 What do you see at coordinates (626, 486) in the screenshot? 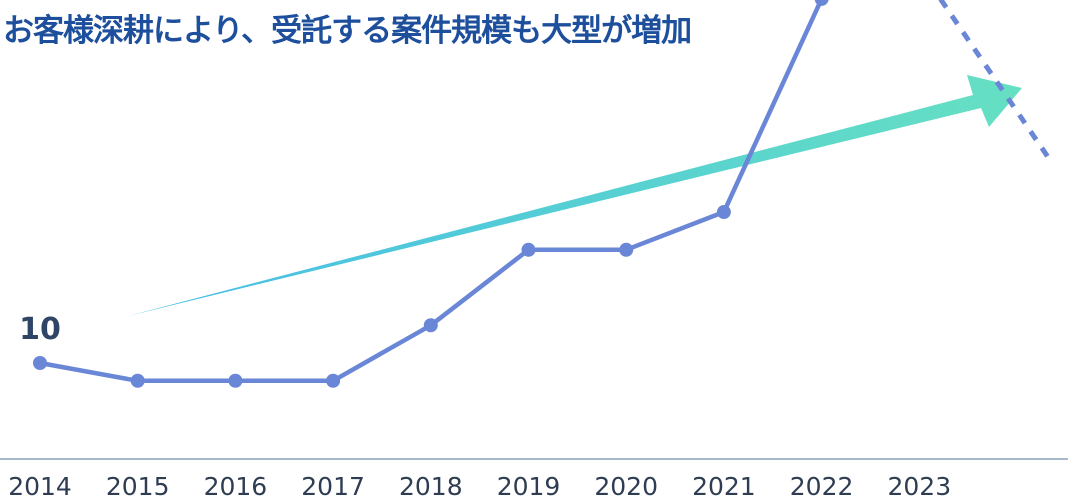
I see `x-tick-label: 2020` at bounding box center [626, 486].